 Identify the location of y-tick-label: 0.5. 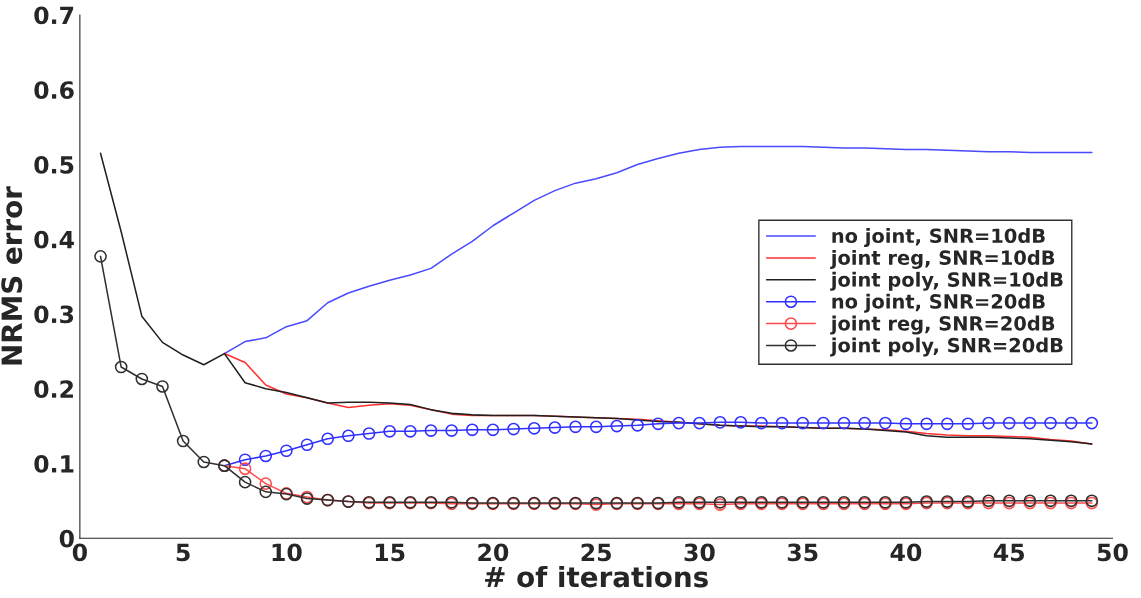
(54, 164).